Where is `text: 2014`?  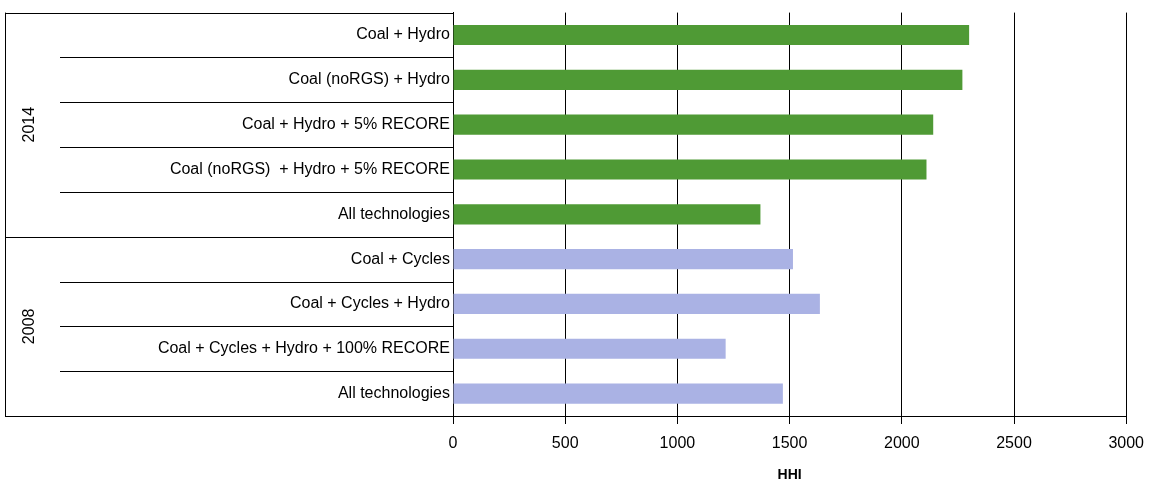 text: 2014 is located at coordinates (29, 124).